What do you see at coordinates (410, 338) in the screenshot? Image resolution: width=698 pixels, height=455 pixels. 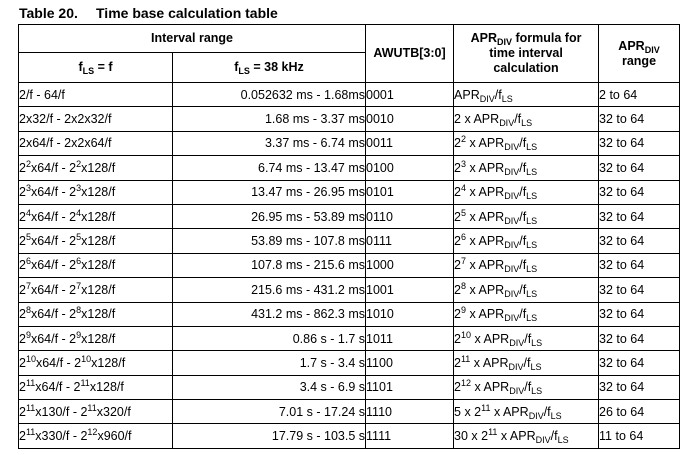 I see `cell-awutb: 1011` at bounding box center [410, 338].